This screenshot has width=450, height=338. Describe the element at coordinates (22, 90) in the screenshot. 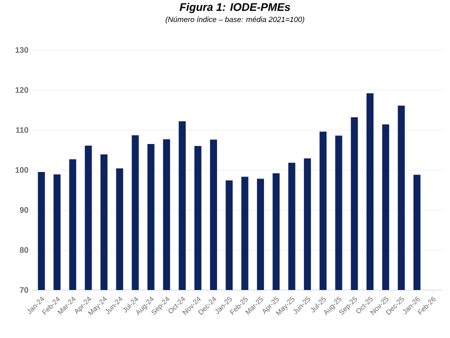

I see `y-tick-label: 120` at that location.